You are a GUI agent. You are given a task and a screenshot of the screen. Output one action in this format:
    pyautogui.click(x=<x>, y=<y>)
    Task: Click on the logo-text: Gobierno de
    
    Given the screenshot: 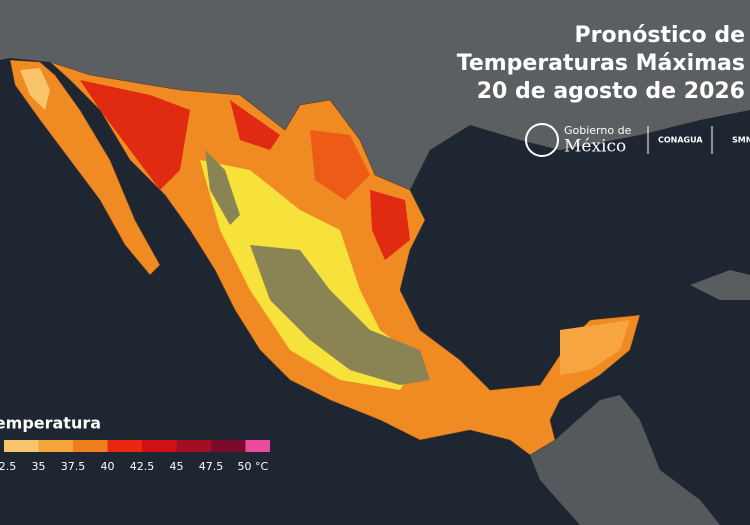 What is the action you would take?
    pyautogui.click(x=598, y=130)
    